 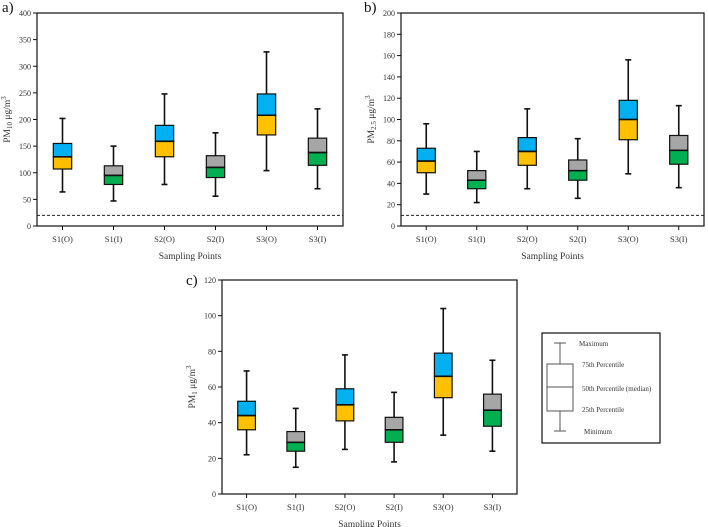 What do you see at coordinates (603, 410) in the screenshot?
I see `legend-item-label: 25th Percentile` at bounding box center [603, 410].